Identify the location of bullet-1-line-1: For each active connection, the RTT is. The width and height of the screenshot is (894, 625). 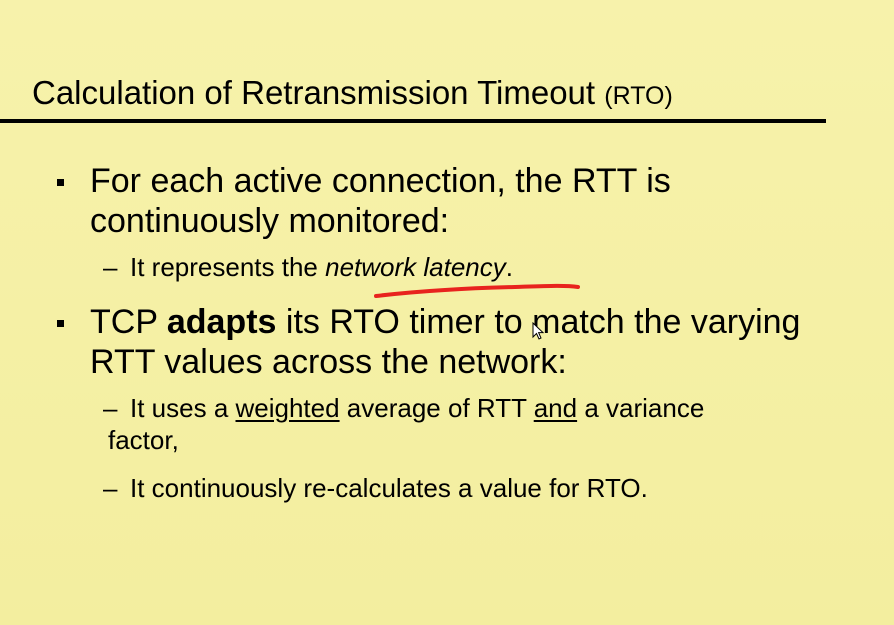
(380, 181).